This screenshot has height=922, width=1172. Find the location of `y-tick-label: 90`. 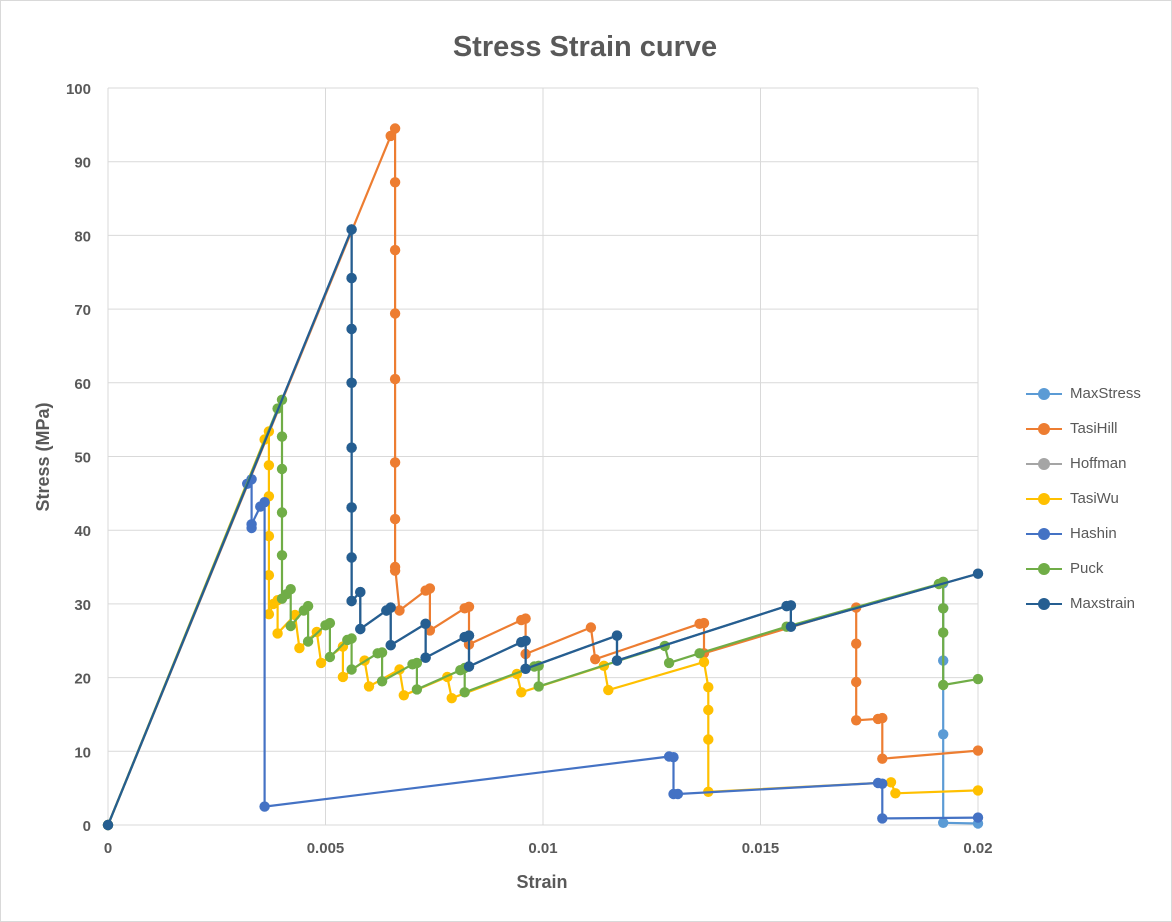

y-tick-label: 90 is located at coordinates (82, 163).